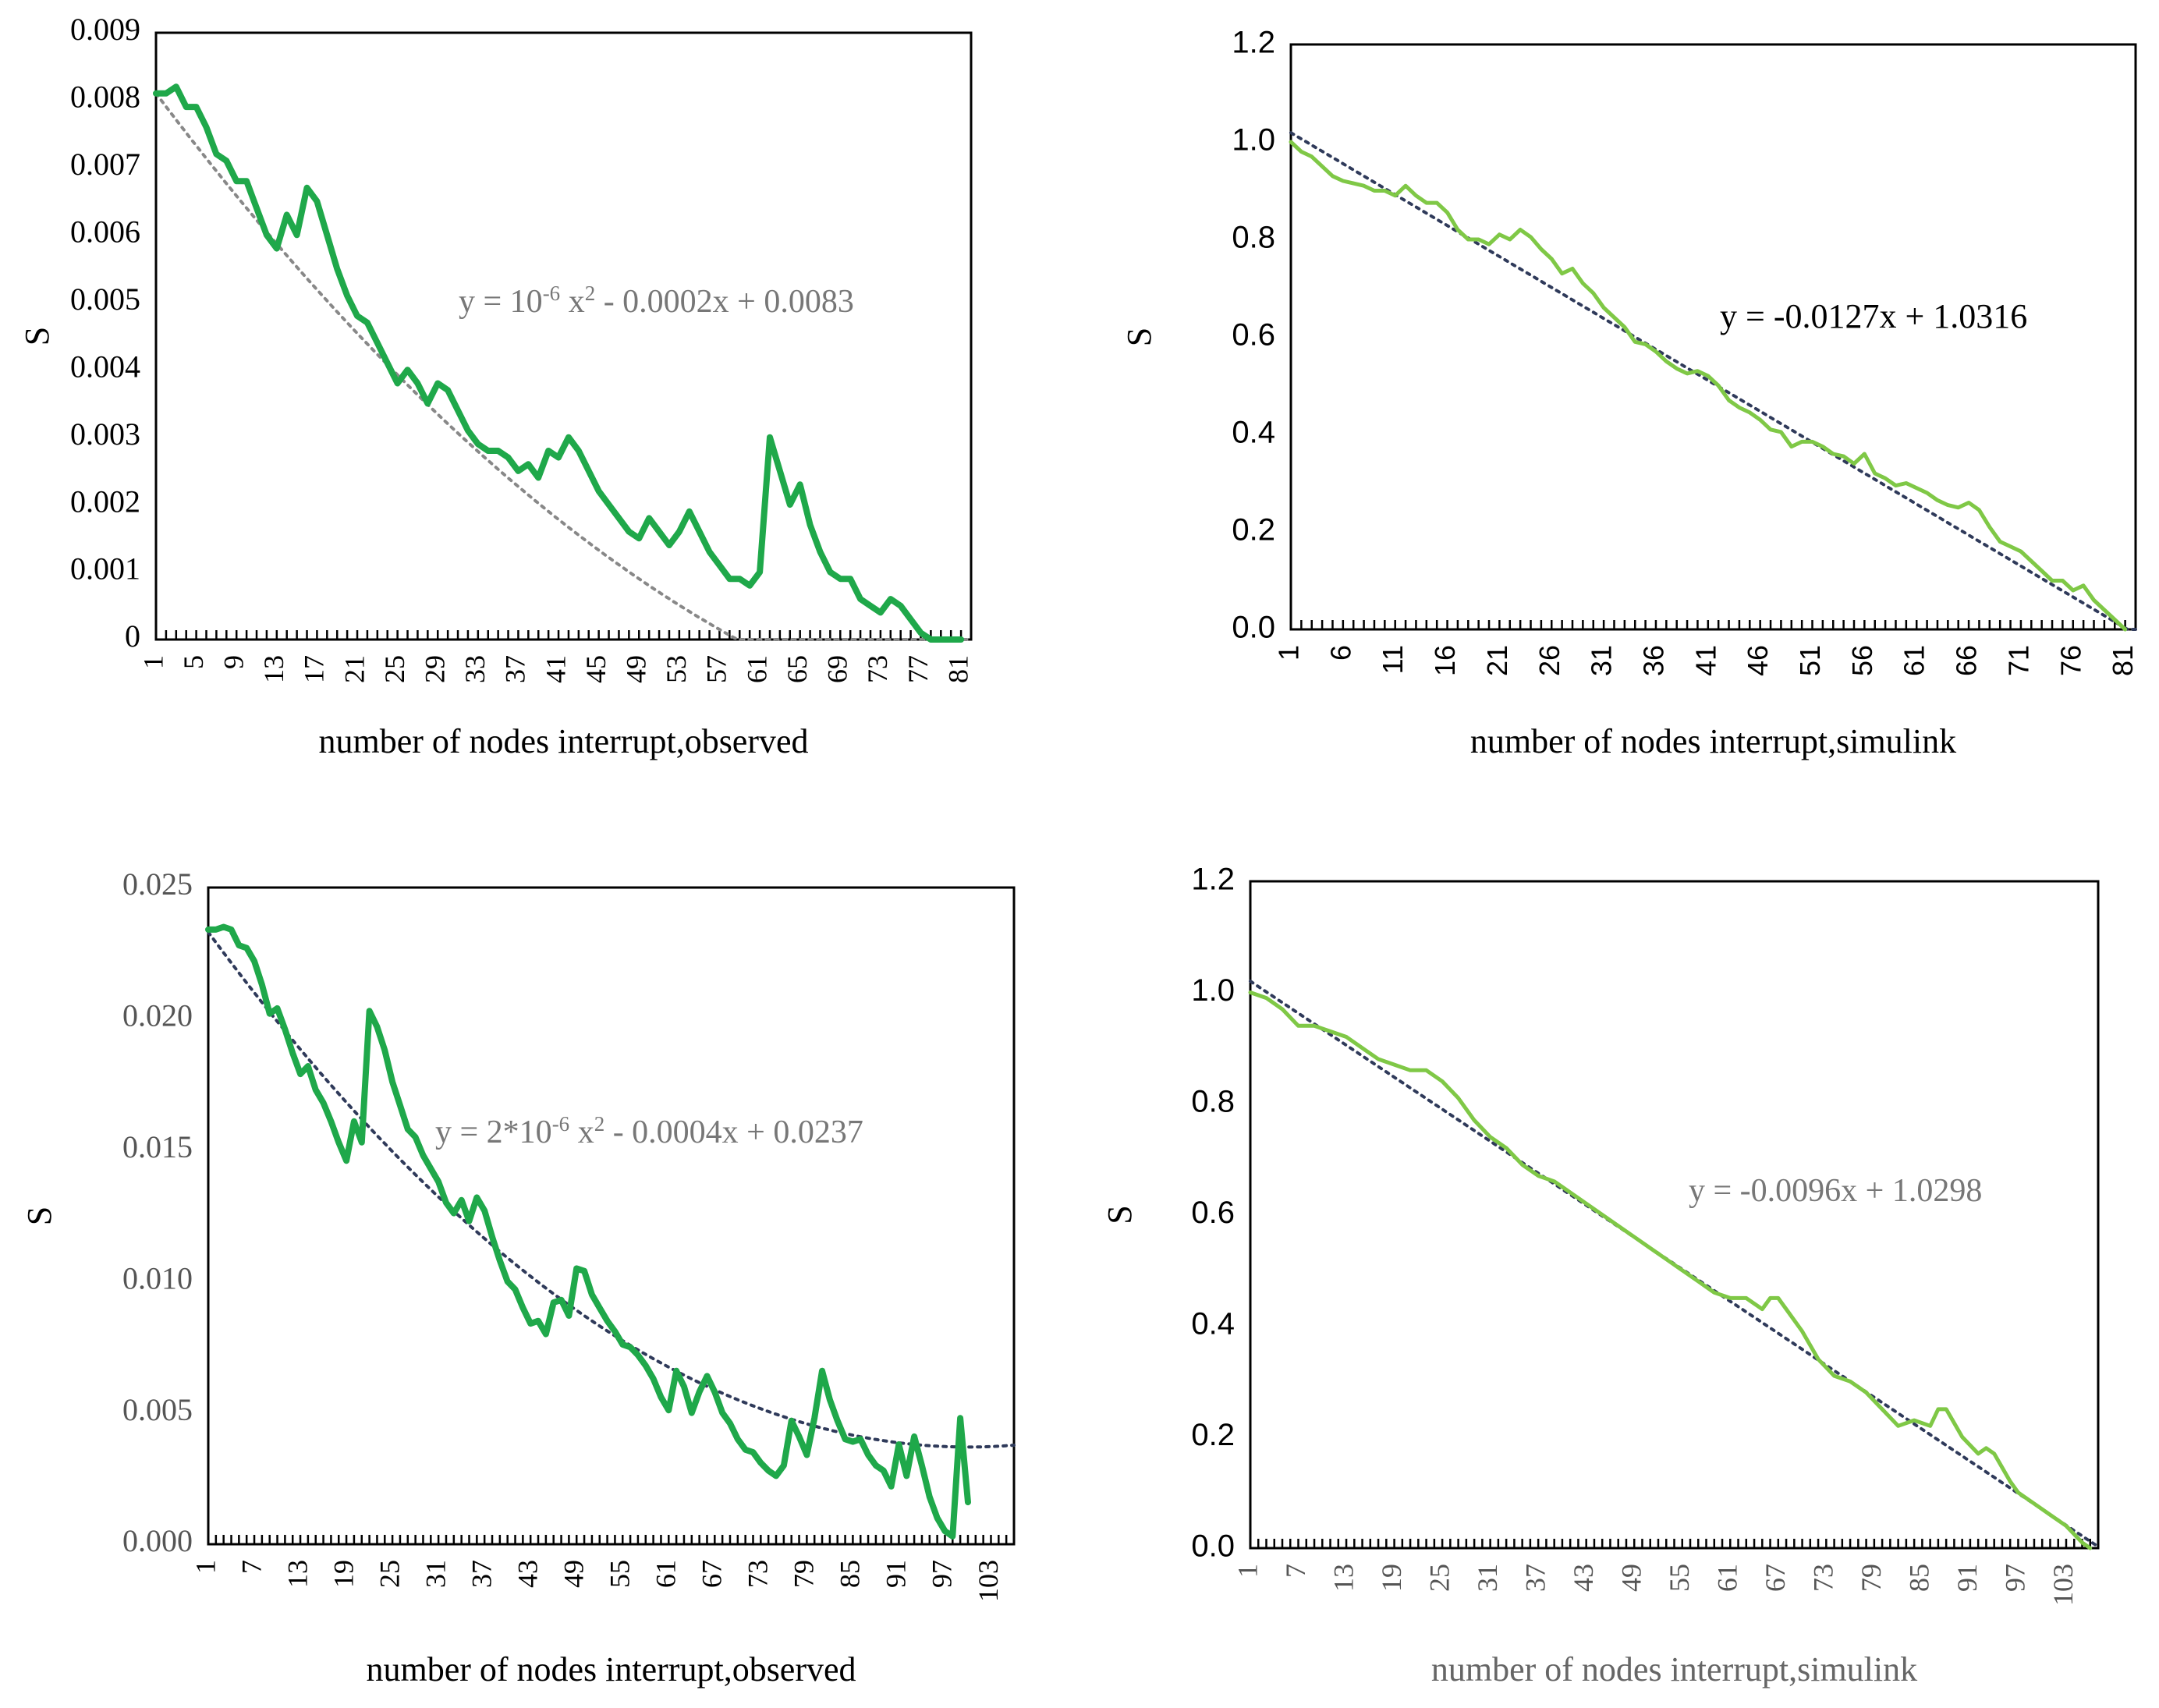 The width and height of the screenshot is (2159, 1708). I want to click on x-tick-label: 9, so click(233, 662).